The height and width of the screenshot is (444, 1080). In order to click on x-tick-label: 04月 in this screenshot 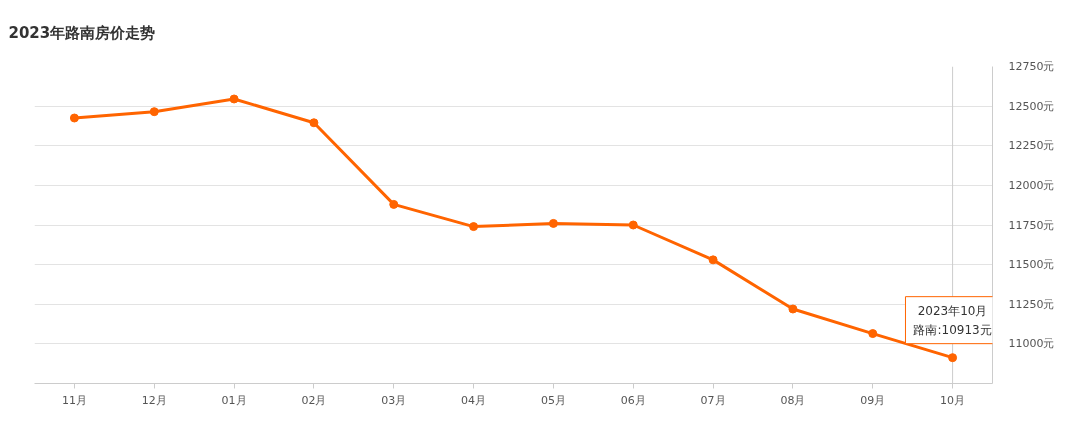, I will do `click(474, 400)`.